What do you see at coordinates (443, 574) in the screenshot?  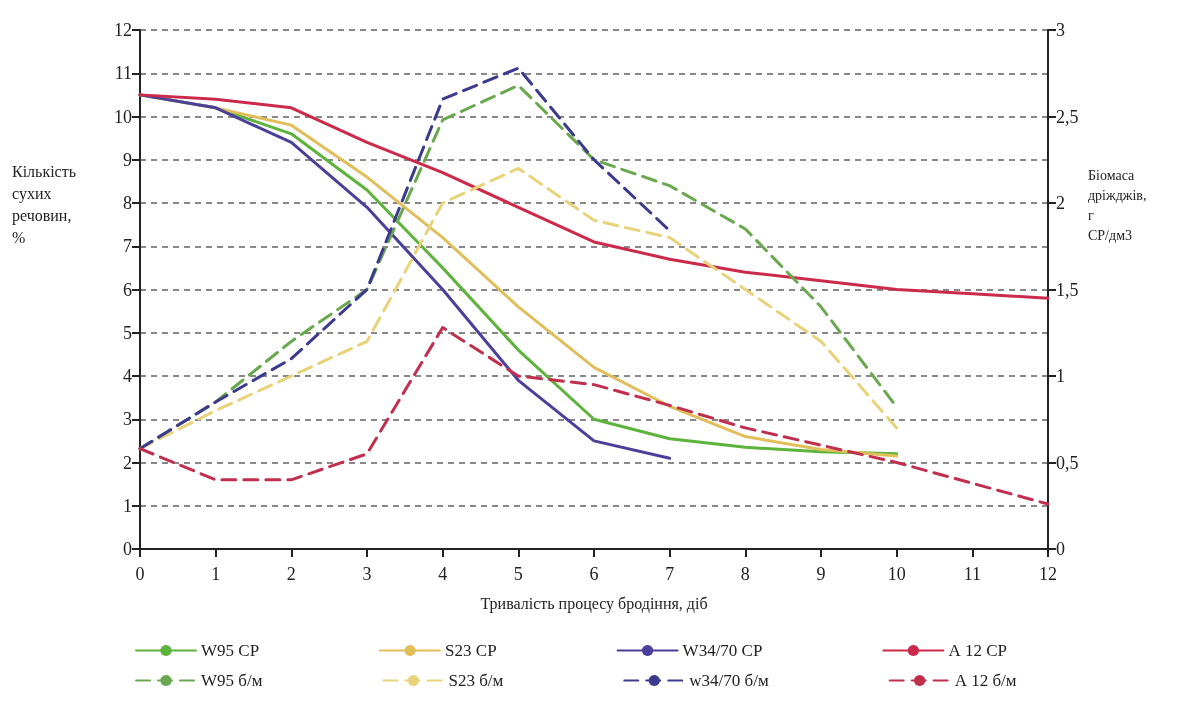 I see `x-tick-label: 4` at bounding box center [443, 574].